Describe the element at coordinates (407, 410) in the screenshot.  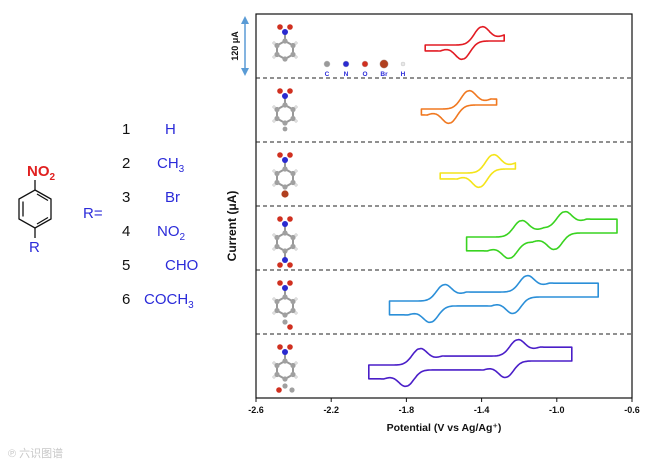
I see `x-tick-label: -1.8` at that location.